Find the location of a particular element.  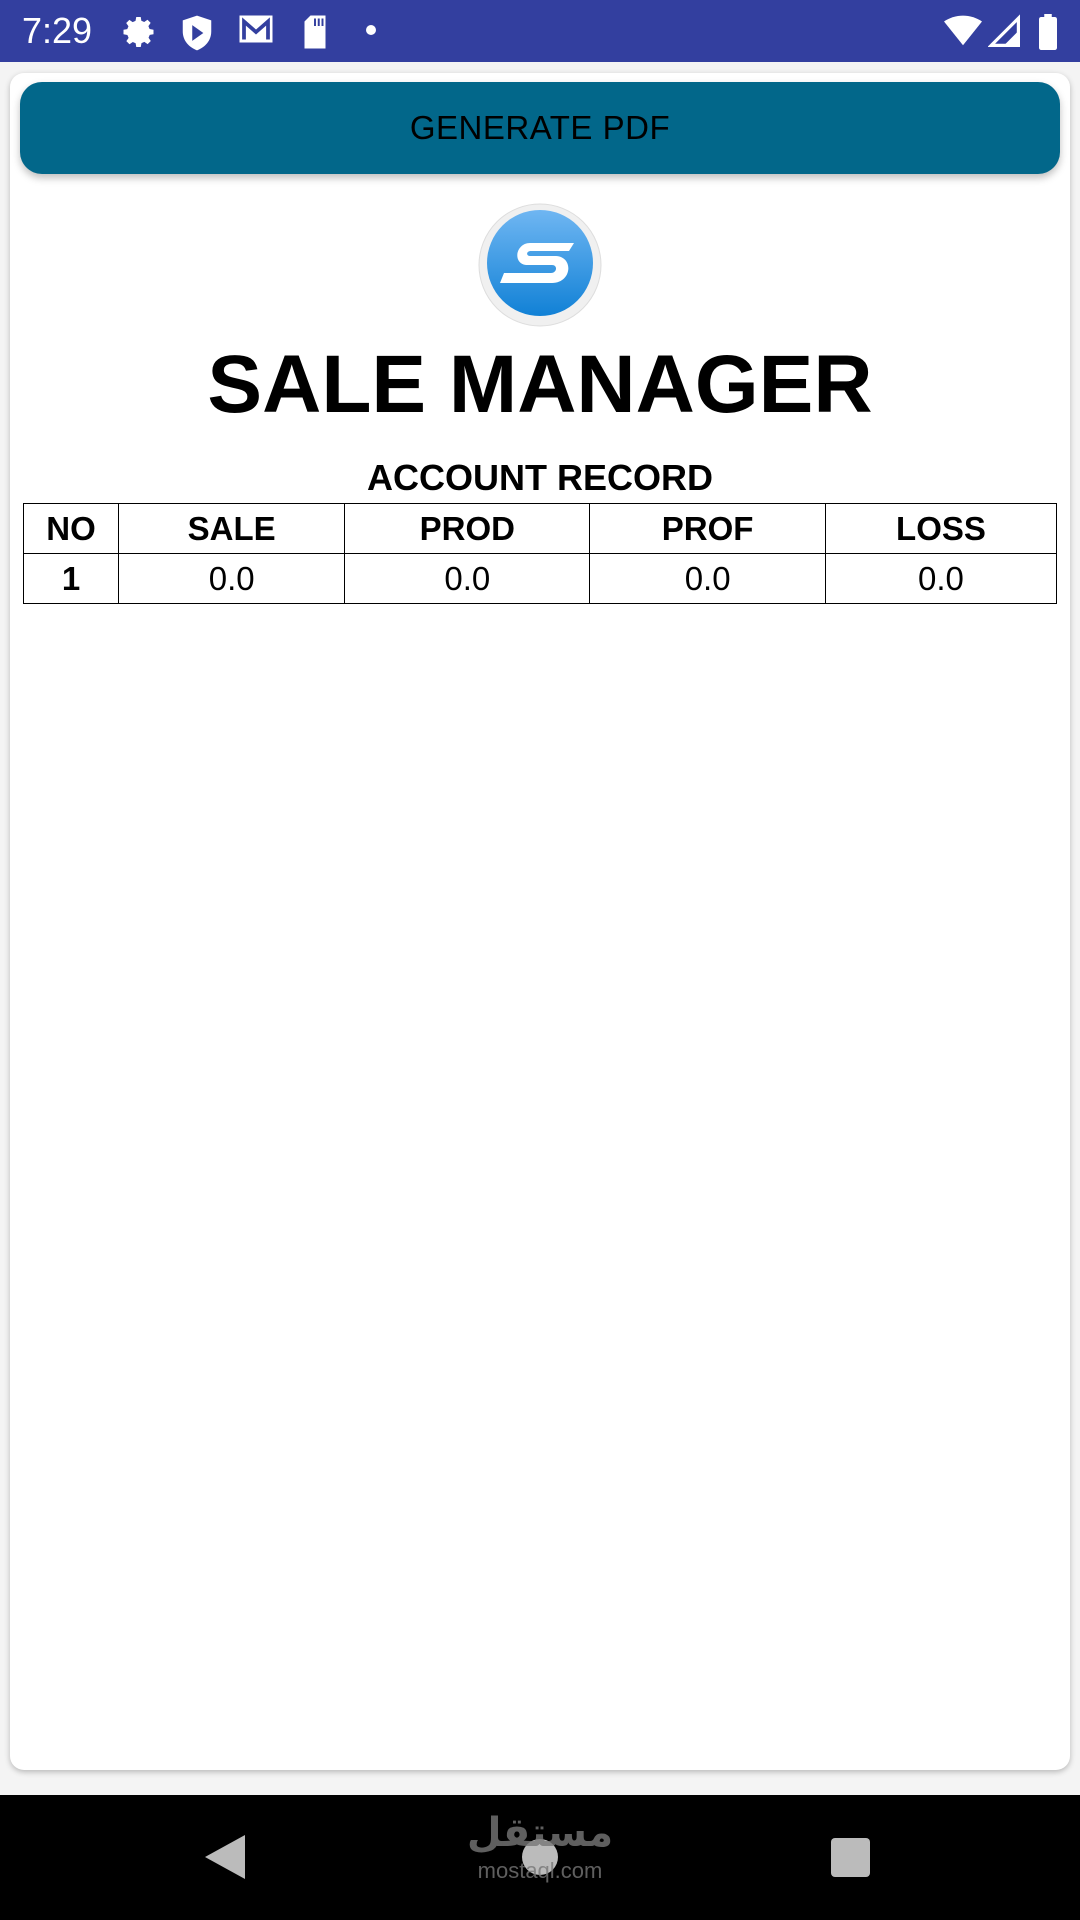

table-row: 1 0.0 0.0 0.0 0.0 is located at coordinates (540, 578).